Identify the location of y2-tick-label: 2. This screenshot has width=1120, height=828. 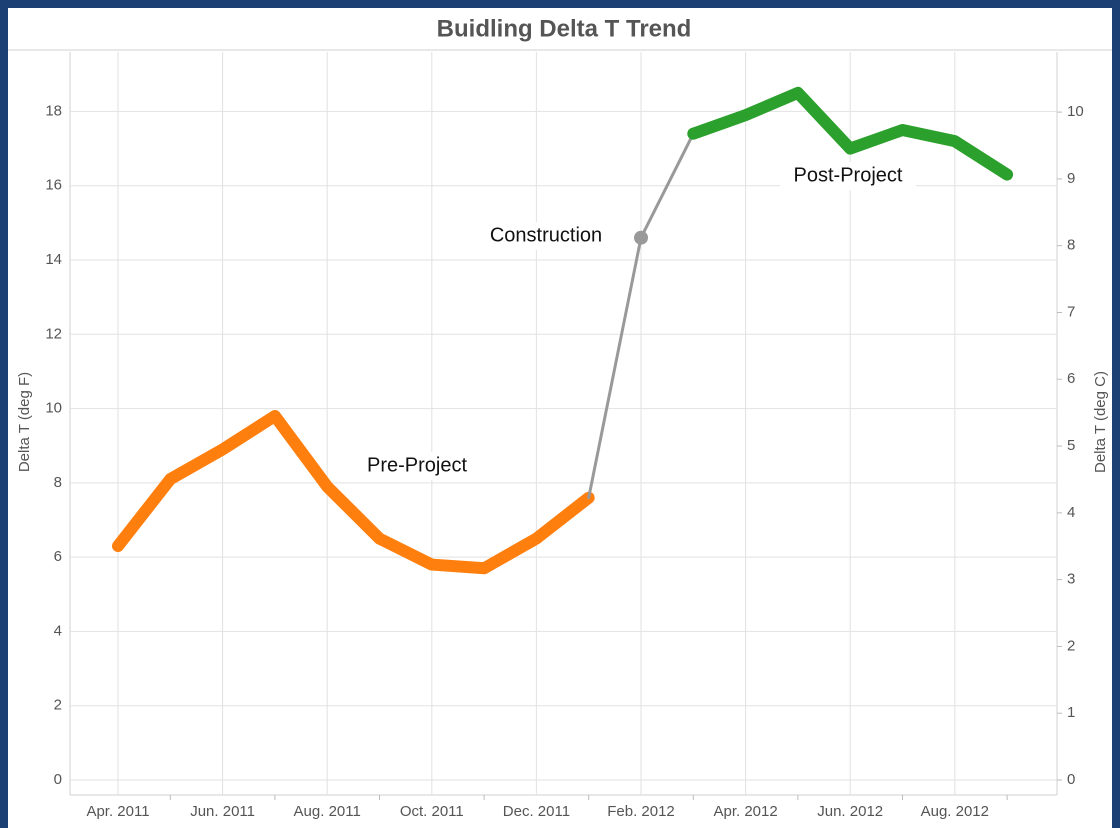
(1071, 645).